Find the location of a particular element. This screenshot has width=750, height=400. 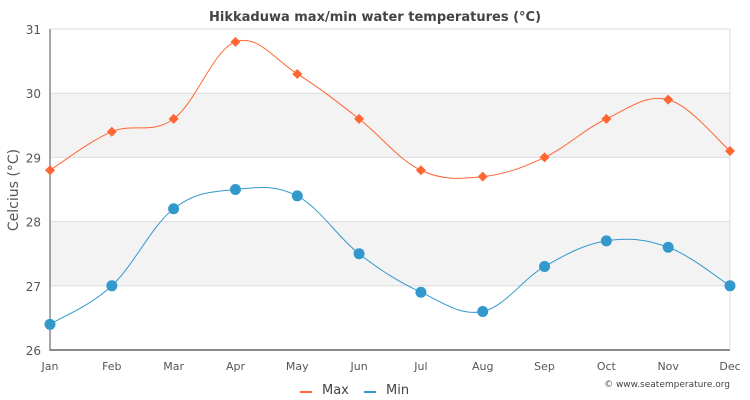

legend-item-min: Min is located at coordinates (386, 390).